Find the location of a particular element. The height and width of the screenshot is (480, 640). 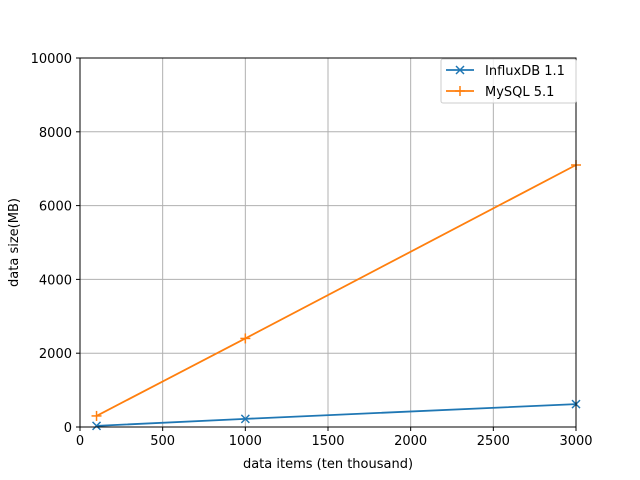

legend-item: MySQL 5.1 is located at coordinates (500, 92).